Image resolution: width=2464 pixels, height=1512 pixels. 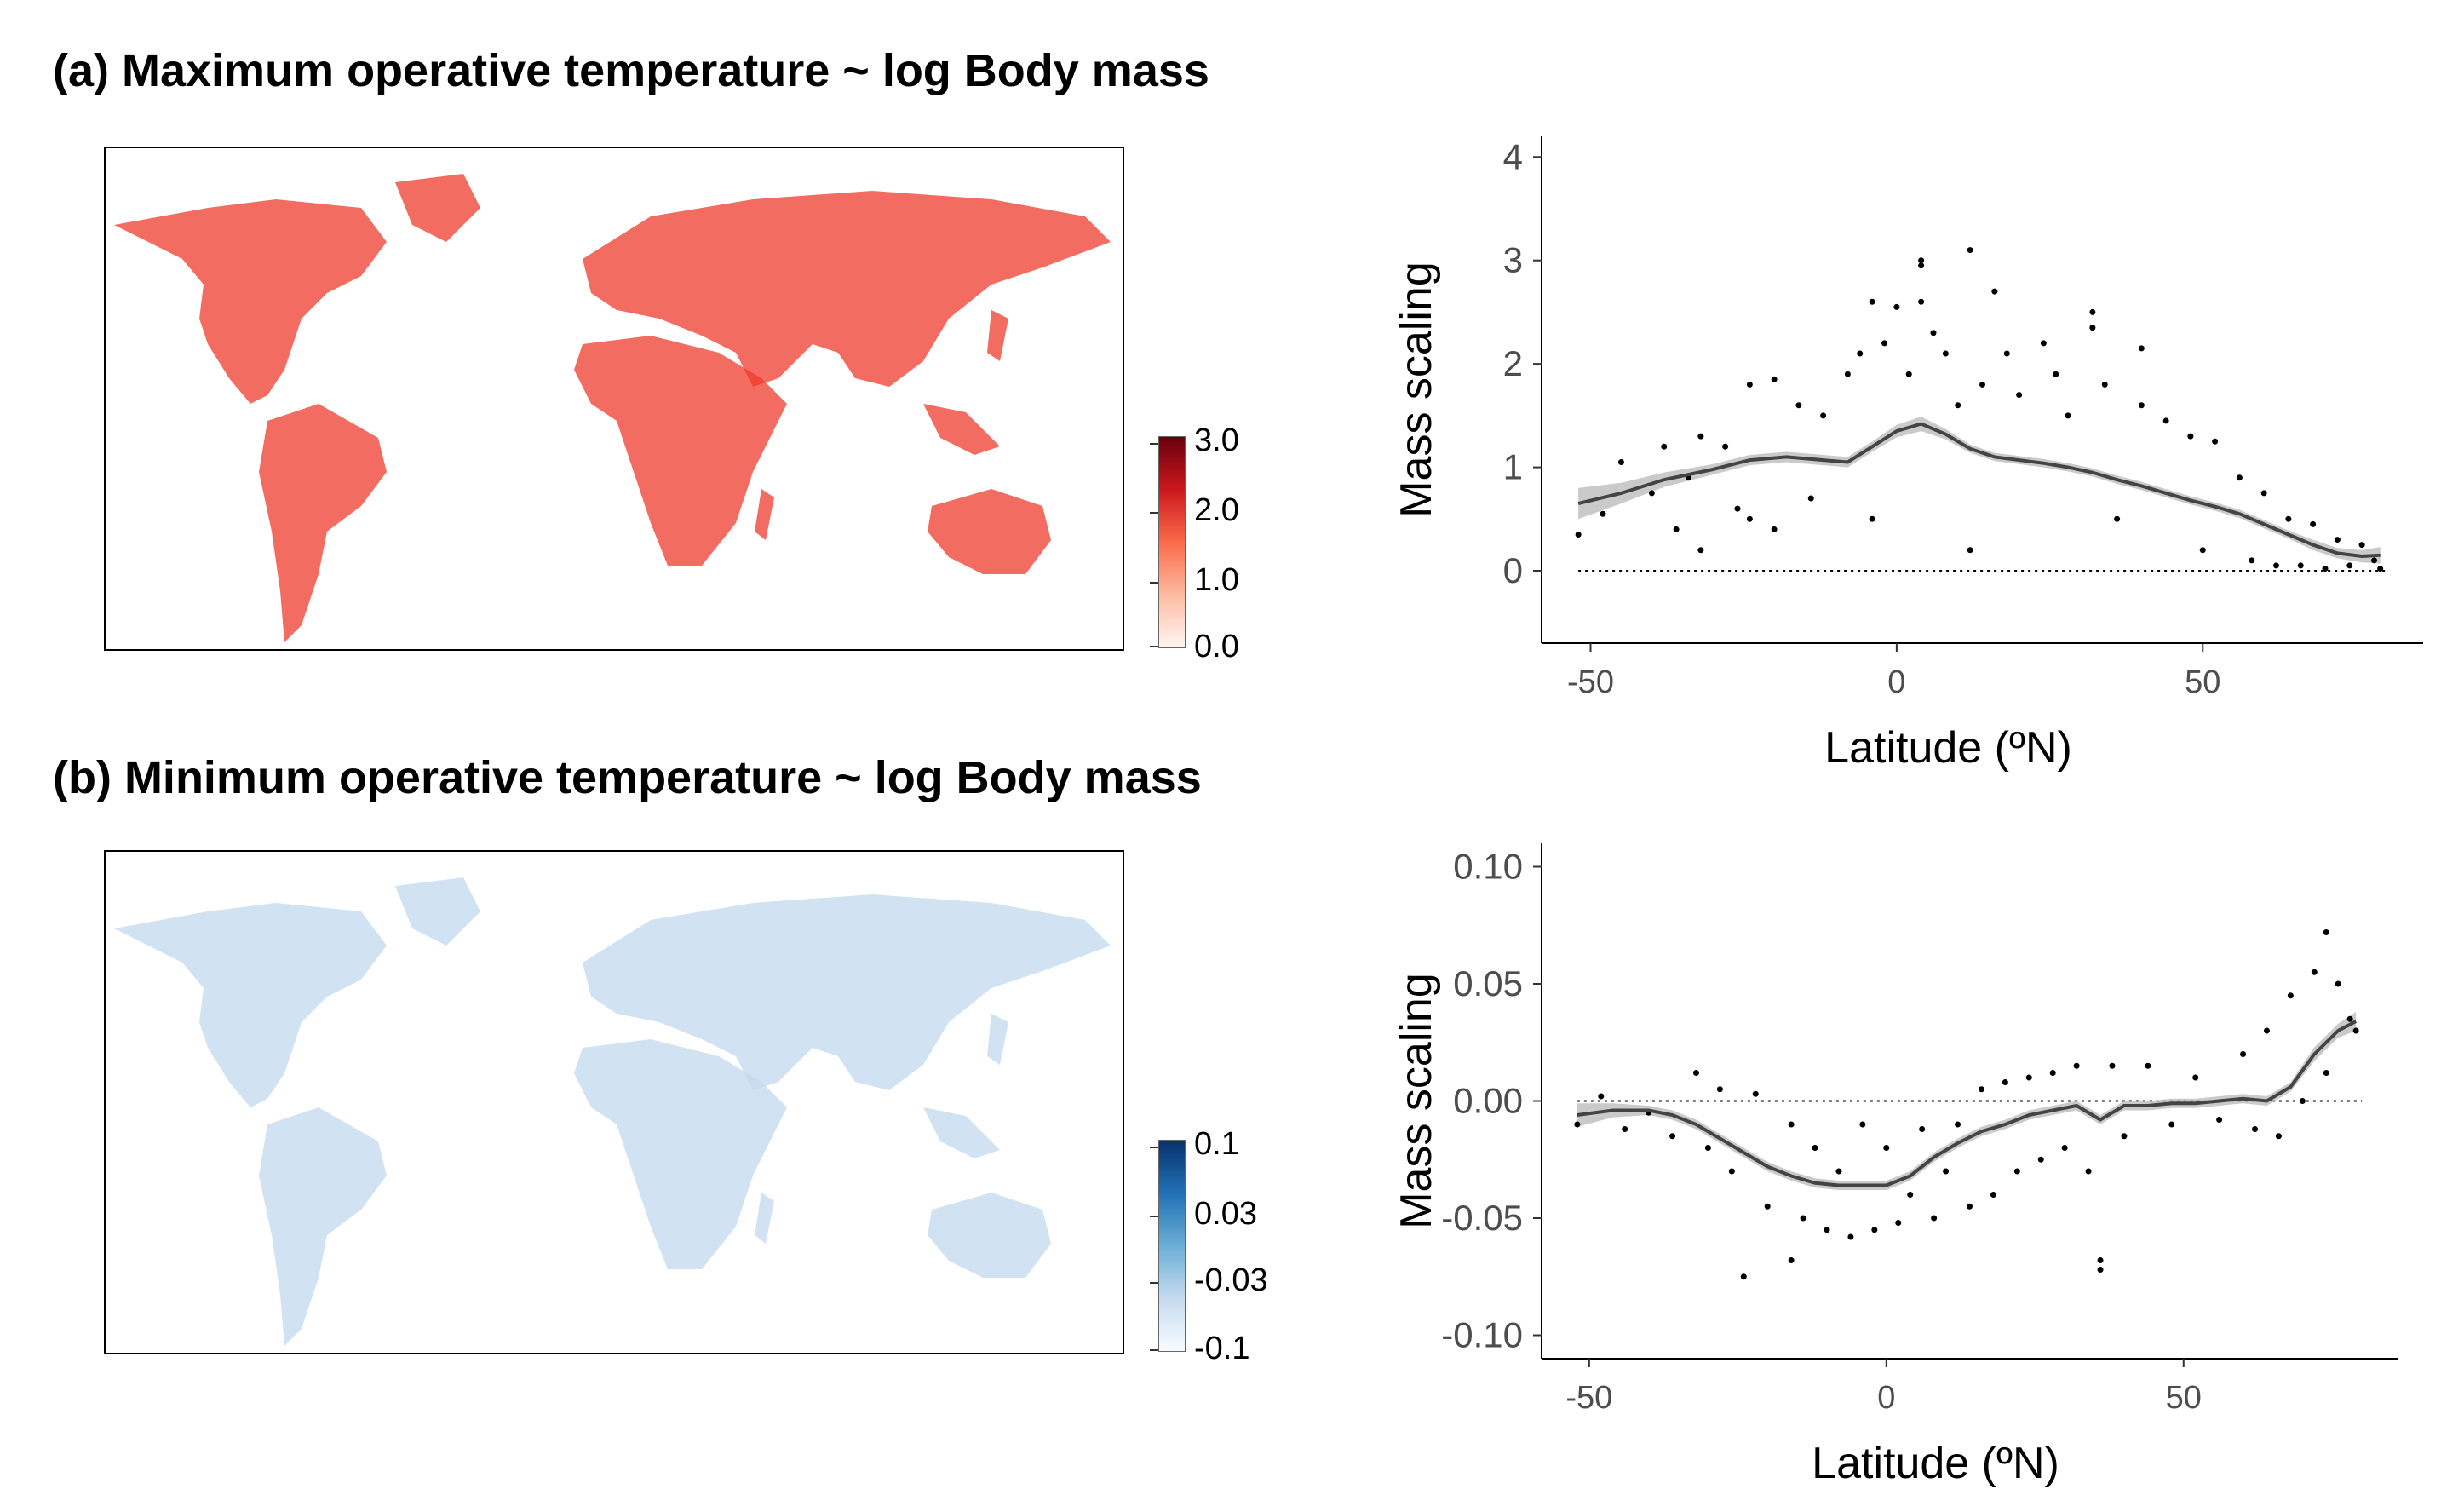 I want to click on cbar-a-label-3: 3.0, so click(x=1216, y=440).